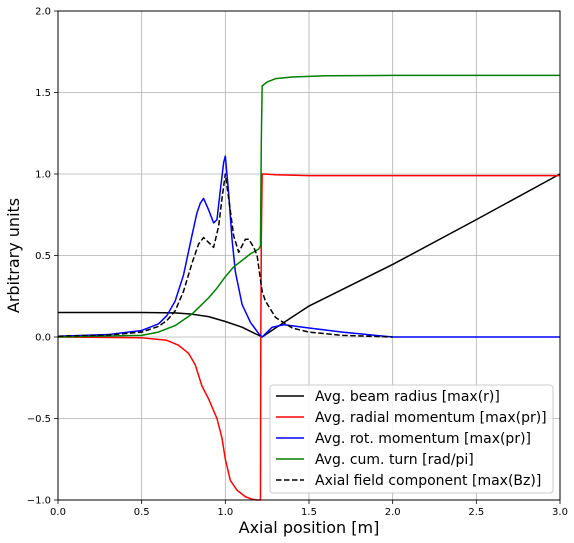 This screenshot has height=543, width=574. I want to click on y-tick-label: 1.0, so click(43, 175).